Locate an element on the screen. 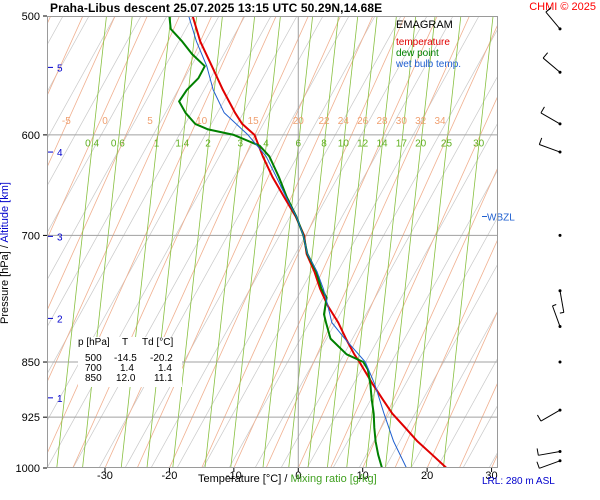 The image size is (600, 500). mixing-ratio-label: 2 is located at coordinates (208, 144).